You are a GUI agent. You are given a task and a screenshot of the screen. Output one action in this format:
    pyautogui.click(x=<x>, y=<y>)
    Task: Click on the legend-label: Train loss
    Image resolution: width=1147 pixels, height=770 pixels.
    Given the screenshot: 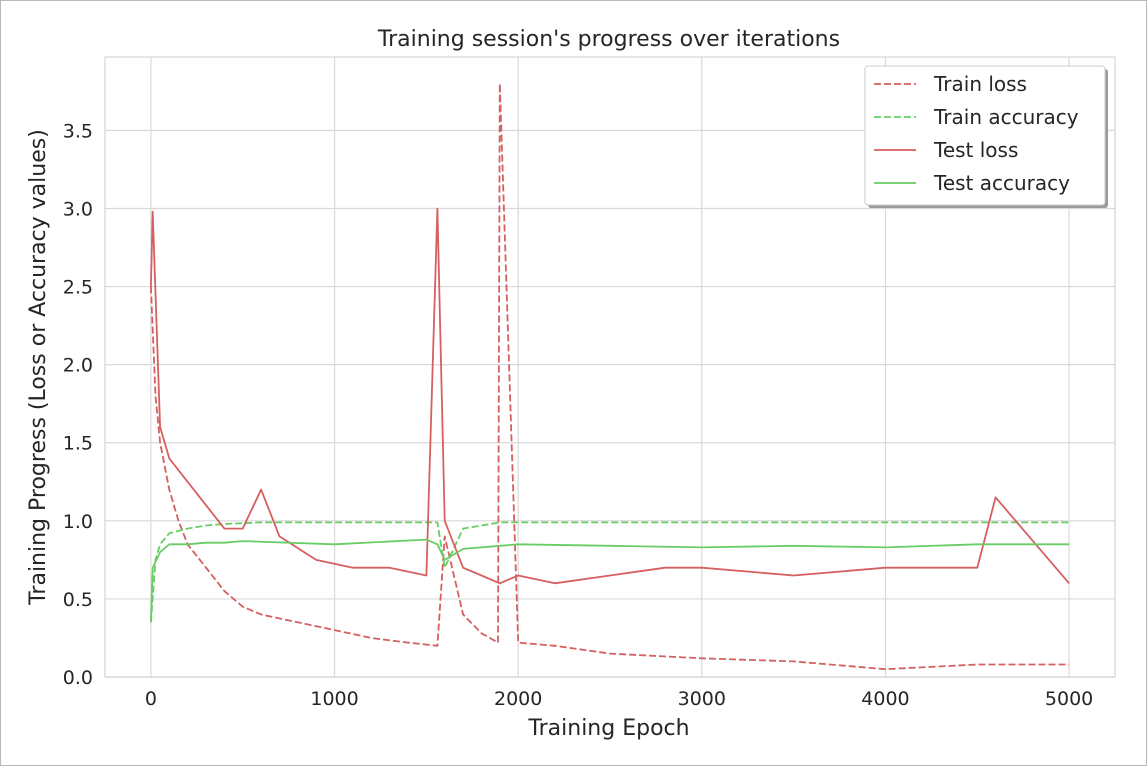 What is the action you would take?
    pyautogui.click(x=980, y=84)
    